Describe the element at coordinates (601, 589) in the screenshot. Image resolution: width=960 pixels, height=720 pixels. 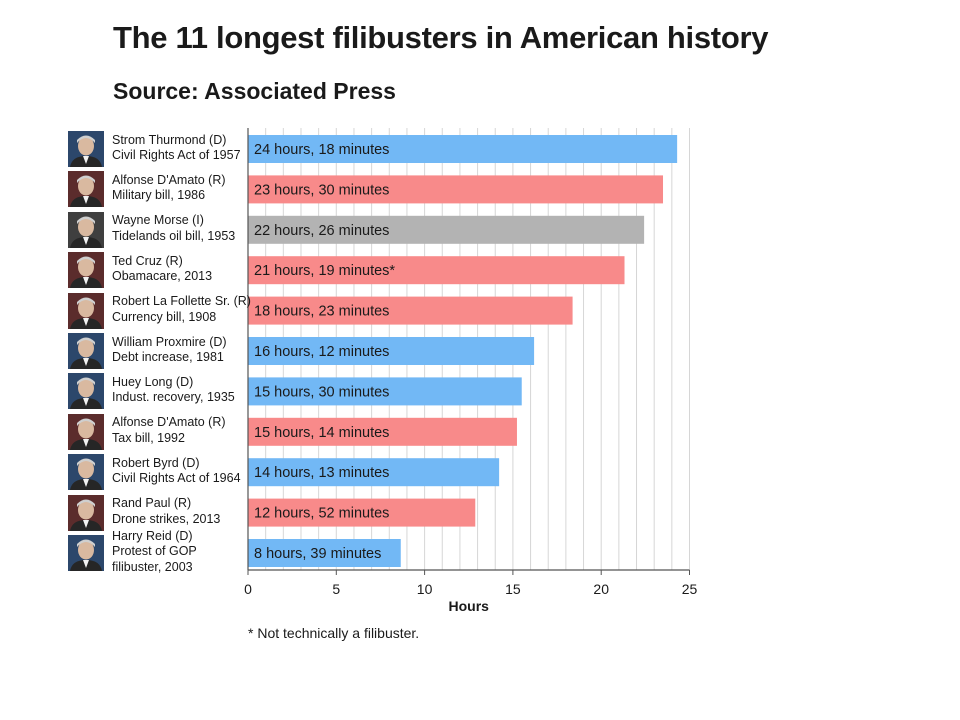
I see `x-tick-label: 20` at that location.